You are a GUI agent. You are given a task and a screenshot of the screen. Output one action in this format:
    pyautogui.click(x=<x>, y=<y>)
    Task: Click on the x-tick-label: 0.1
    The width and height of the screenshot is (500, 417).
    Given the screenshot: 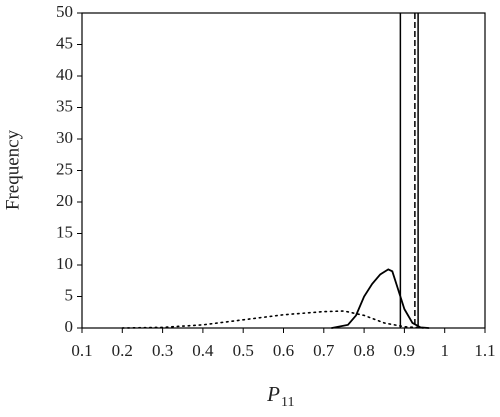 What is the action you would take?
    pyautogui.click(x=81, y=350)
    